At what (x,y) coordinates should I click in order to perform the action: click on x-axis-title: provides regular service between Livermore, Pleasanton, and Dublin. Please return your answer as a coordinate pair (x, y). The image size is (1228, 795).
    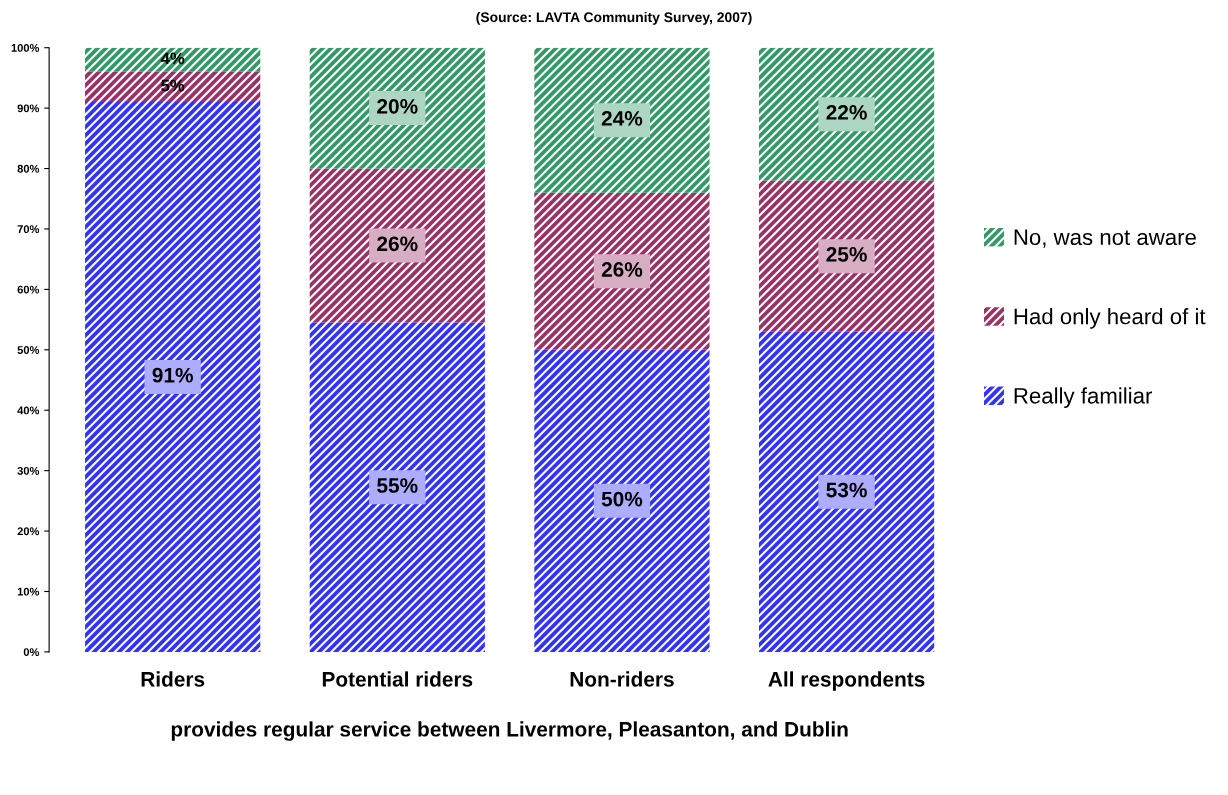
    Looking at the image, I should click on (509, 731).